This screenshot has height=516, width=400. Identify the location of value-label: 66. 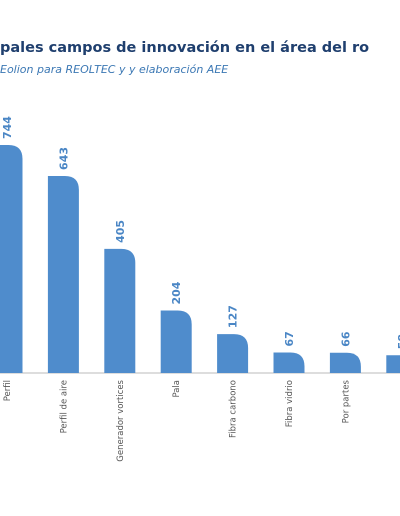
(345, 339).